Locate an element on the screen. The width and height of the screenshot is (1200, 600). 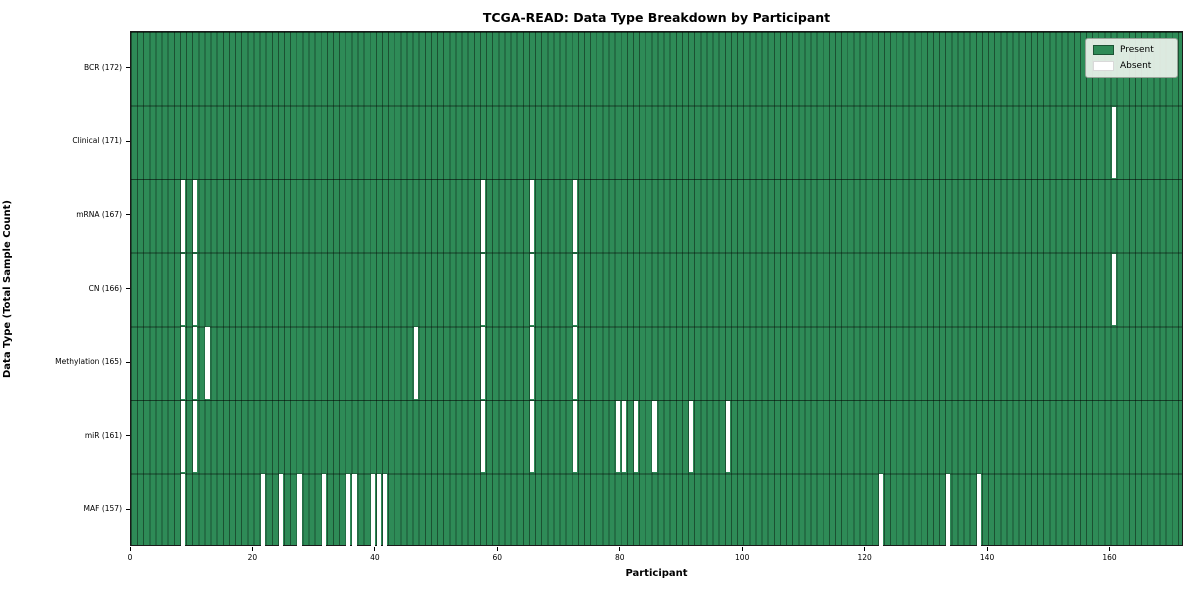
x-tick-label: 80 is located at coordinates (619, 557).